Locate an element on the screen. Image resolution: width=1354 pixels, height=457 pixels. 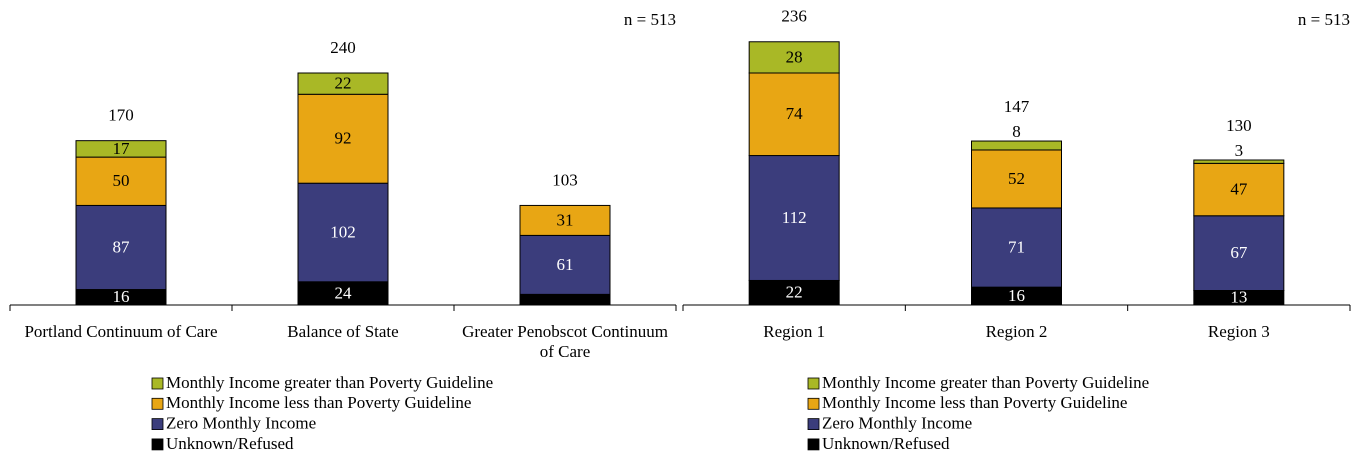
x-tick-label: Balance of State is located at coordinates (343, 331).